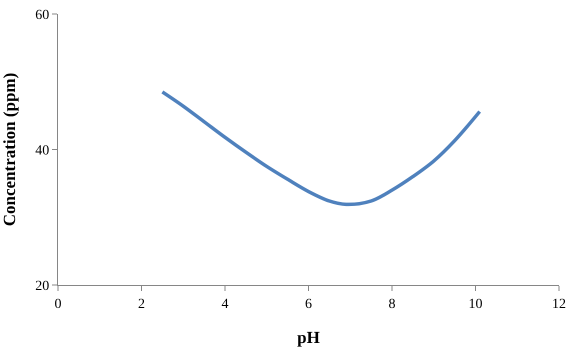 Image resolution: width=574 pixels, height=352 pixels. I want to click on x-tick-label: 6, so click(308, 304).